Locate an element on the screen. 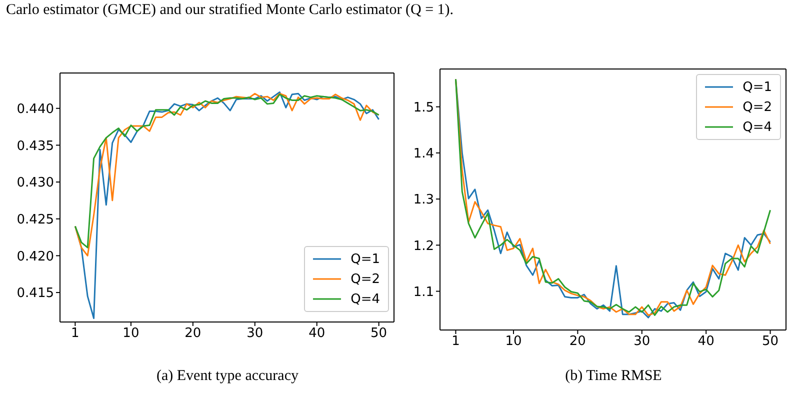 This screenshot has width=800, height=394. y-tick-label: 0.430 is located at coordinates (35, 183).